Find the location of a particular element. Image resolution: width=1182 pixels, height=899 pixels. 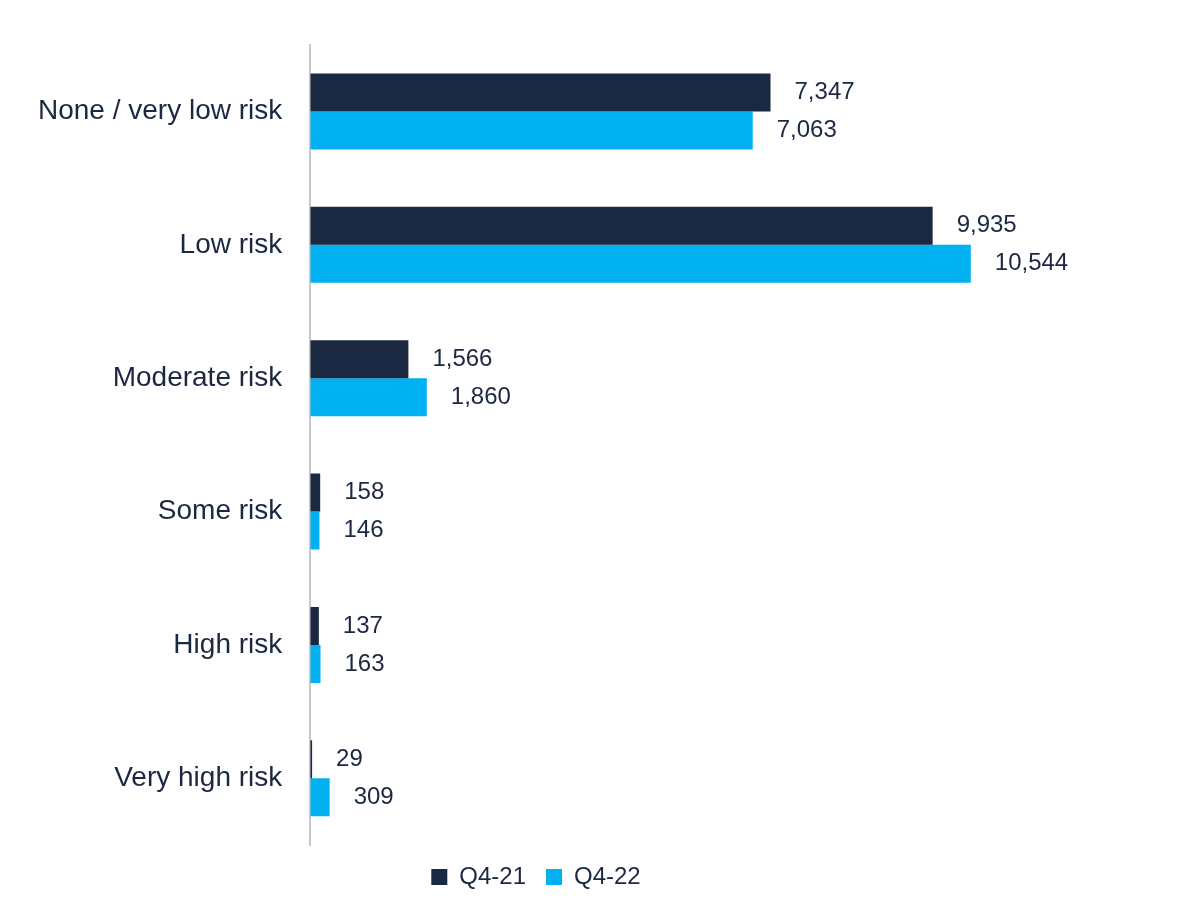

data-label: 163 is located at coordinates (364, 662).